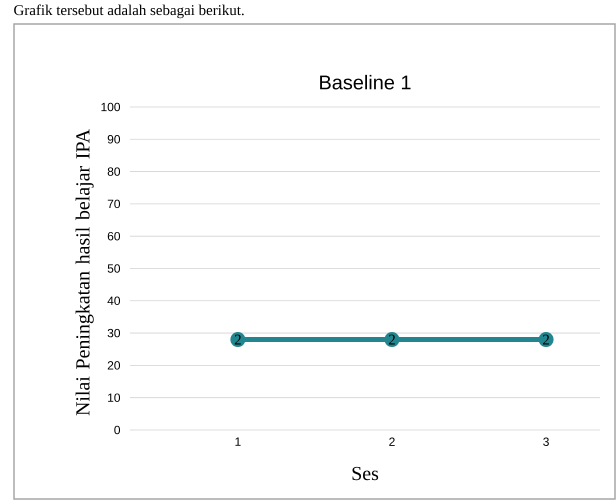 The height and width of the screenshot is (500, 616). I want to click on y-tick-label: 70, so click(114, 204).